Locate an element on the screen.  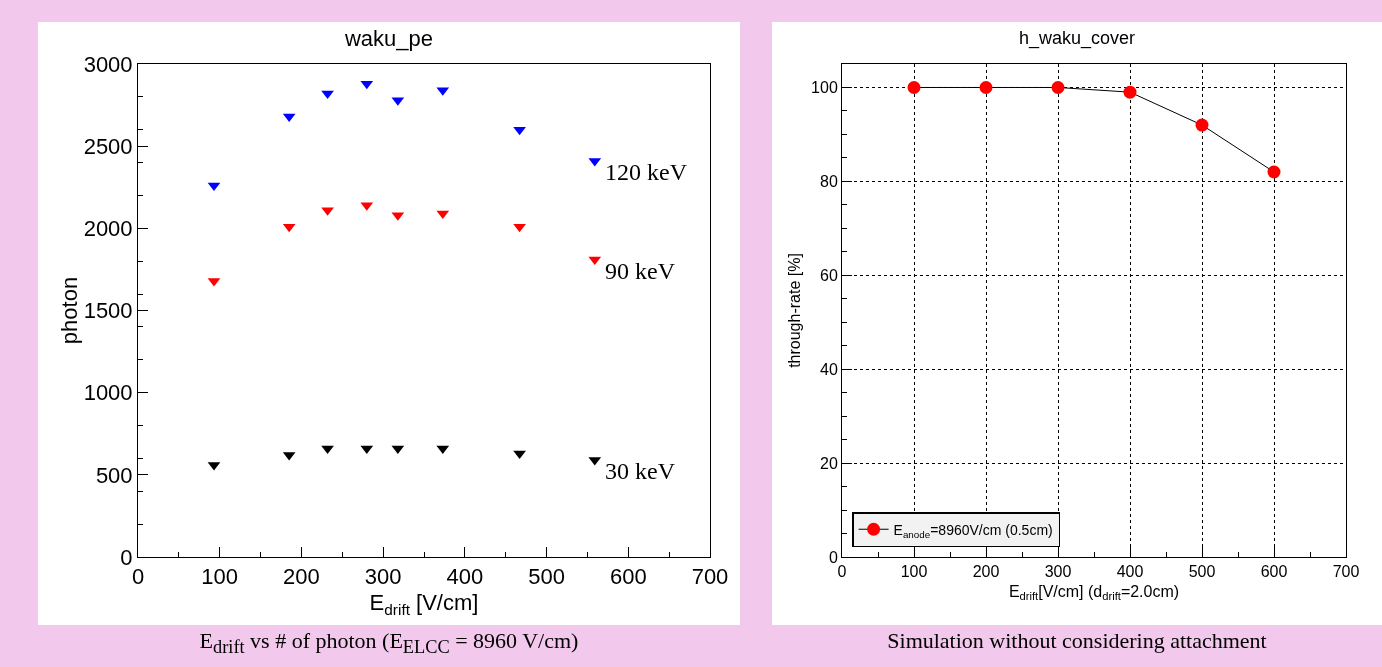
y-tick-label: 80 is located at coordinates (829, 181).